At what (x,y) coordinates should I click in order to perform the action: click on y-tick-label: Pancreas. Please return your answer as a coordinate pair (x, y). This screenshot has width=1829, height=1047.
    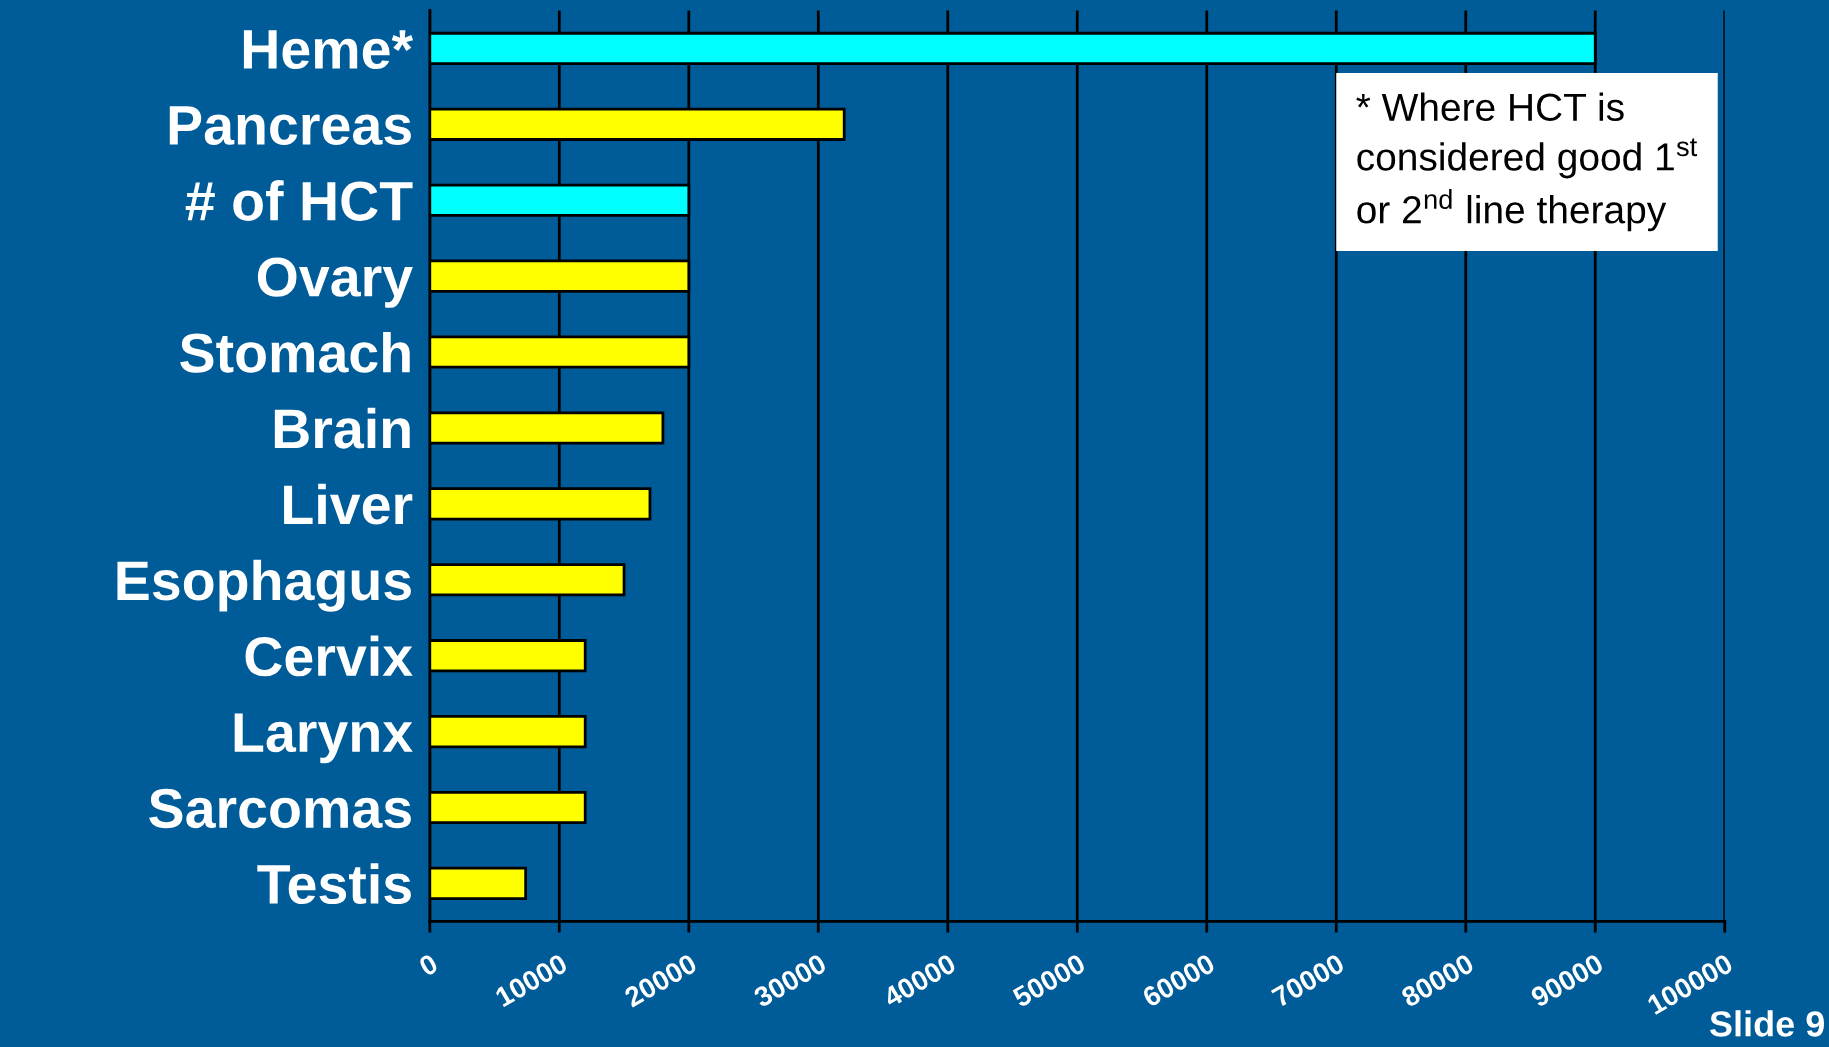
    Looking at the image, I should click on (290, 126).